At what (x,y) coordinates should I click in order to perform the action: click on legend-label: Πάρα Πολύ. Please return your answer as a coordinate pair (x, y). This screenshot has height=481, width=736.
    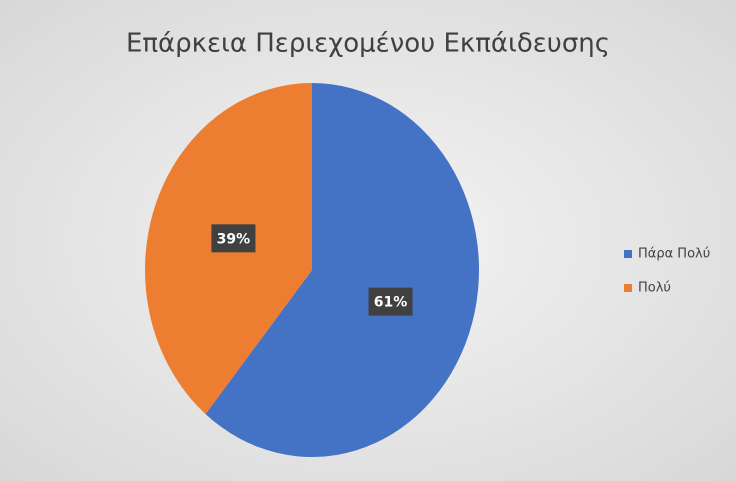
    Looking at the image, I should click on (674, 254).